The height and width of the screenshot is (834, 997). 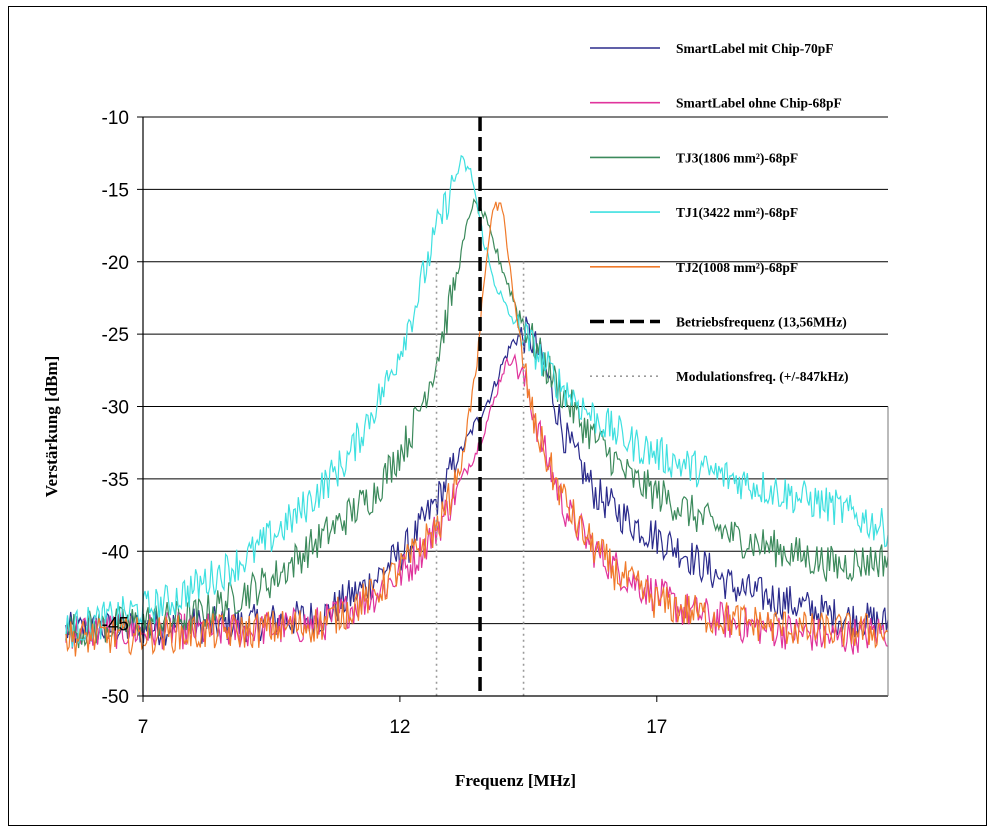 What do you see at coordinates (115, 552) in the screenshot?
I see `y-tick-label: -40` at bounding box center [115, 552].